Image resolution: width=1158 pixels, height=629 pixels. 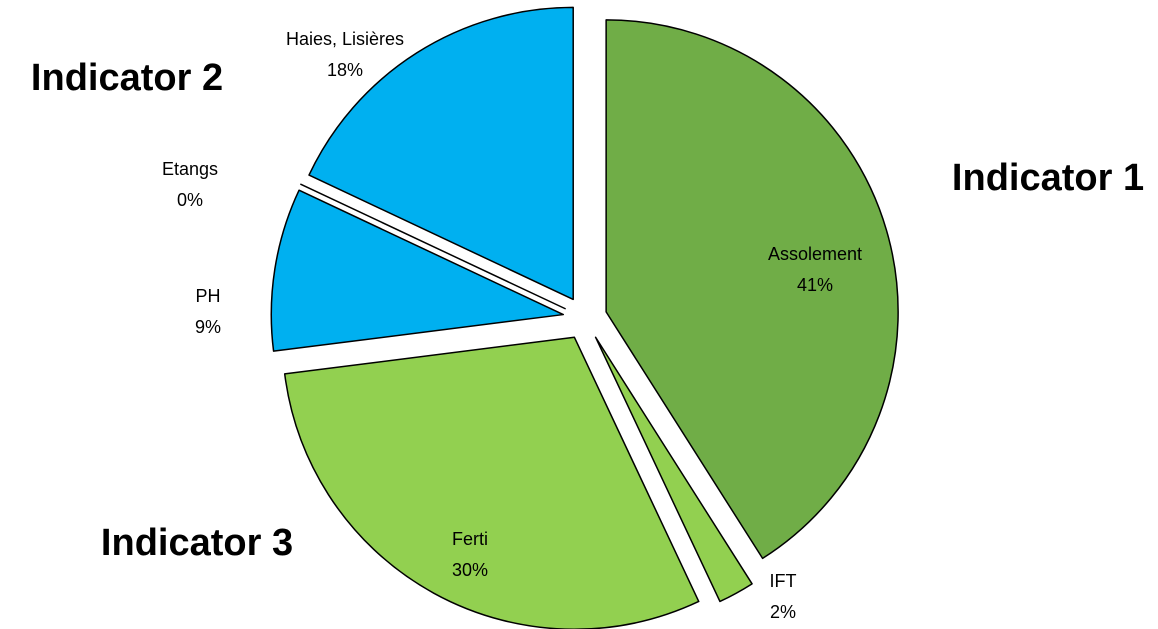 What do you see at coordinates (783, 612) in the screenshot?
I see `slice-value-label: 2%` at bounding box center [783, 612].